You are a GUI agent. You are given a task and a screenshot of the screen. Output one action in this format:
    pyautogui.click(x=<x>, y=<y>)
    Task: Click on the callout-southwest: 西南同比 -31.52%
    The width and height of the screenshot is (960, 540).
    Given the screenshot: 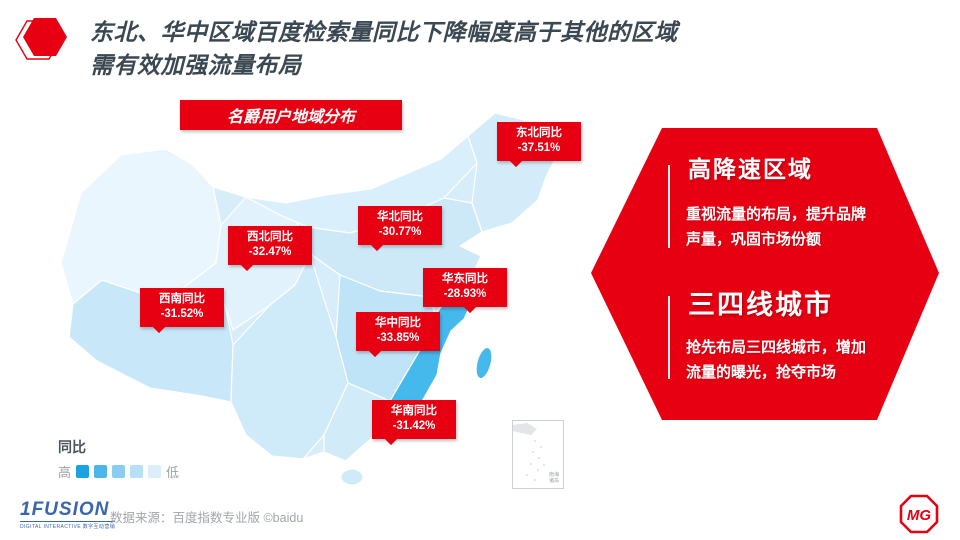 What is the action you would take?
    pyautogui.click(x=182, y=307)
    